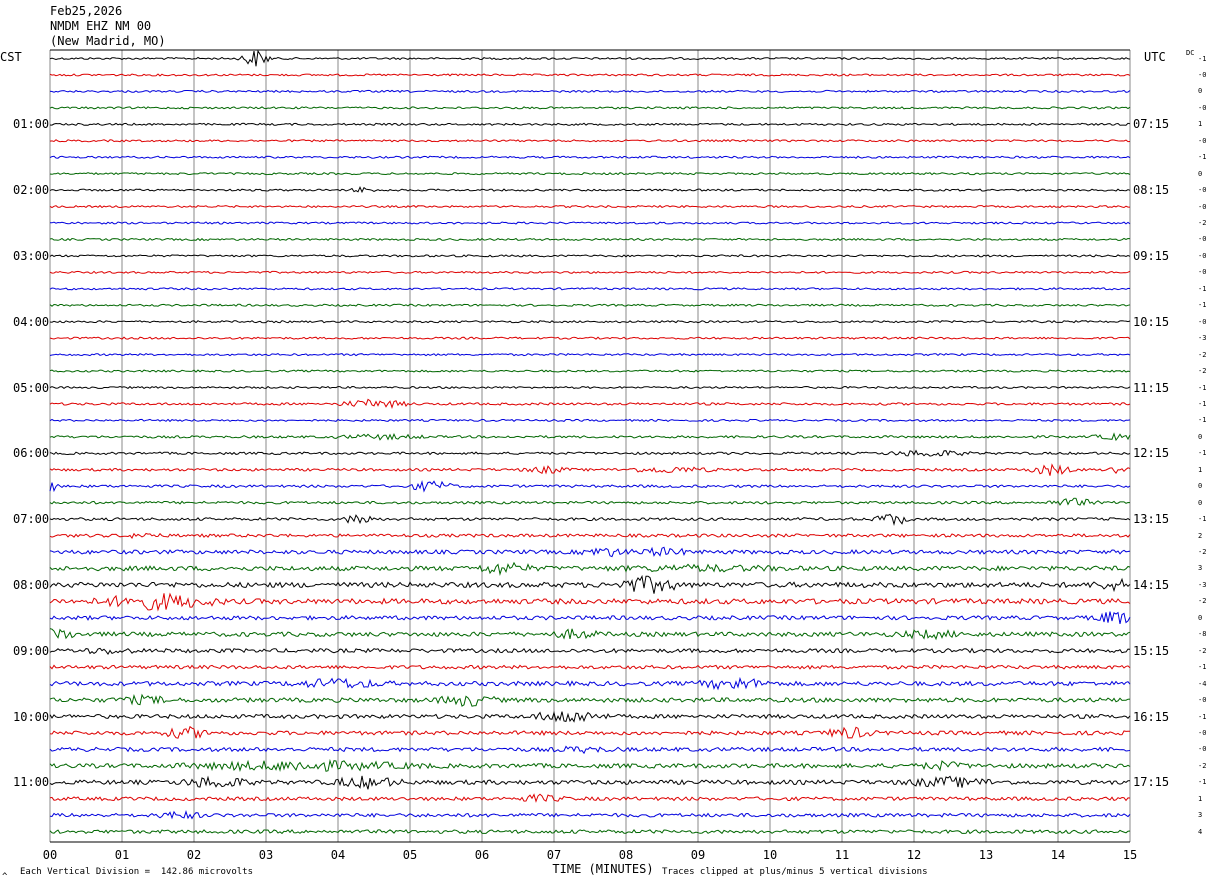  What do you see at coordinates (31, 387) in the screenshot?
I see `cst-time-label: 05:00` at bounding box center [31, 387].